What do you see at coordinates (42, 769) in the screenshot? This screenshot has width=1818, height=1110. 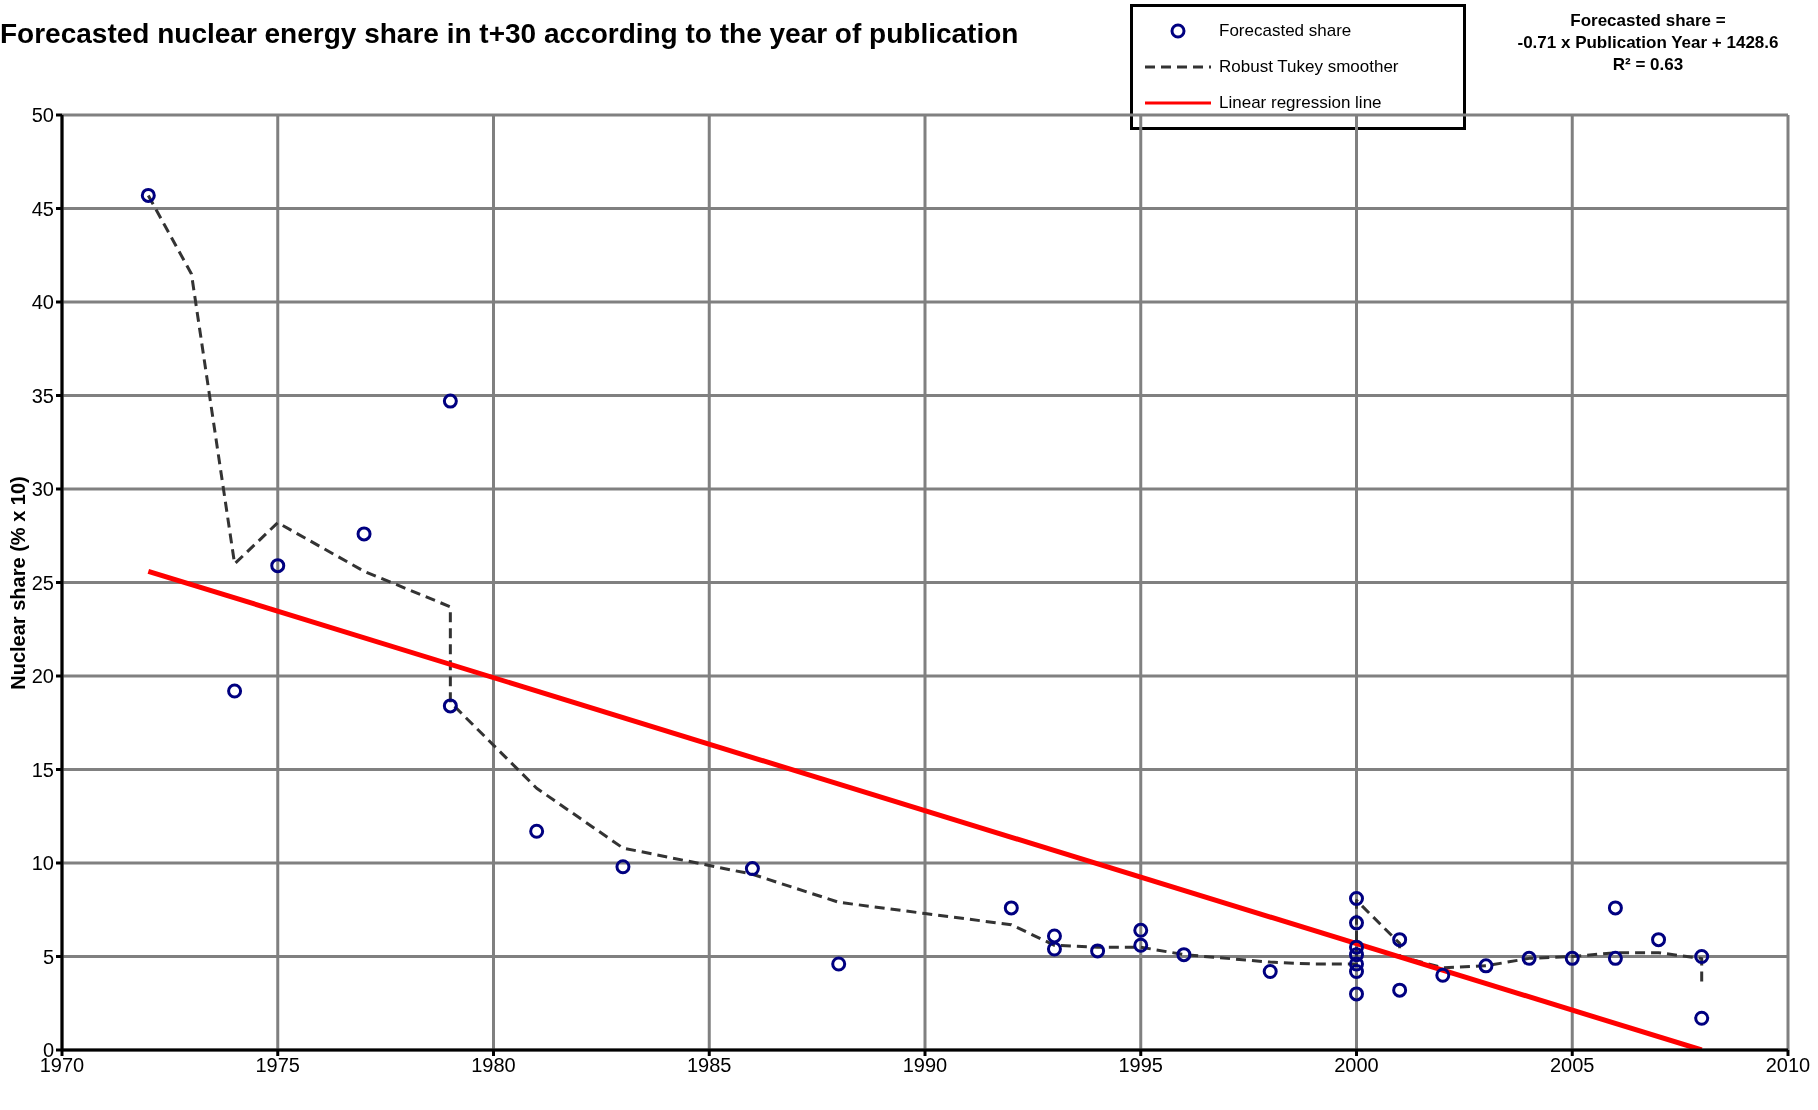 I see `y-tick-label: 15` at bounding box center [42, 769].